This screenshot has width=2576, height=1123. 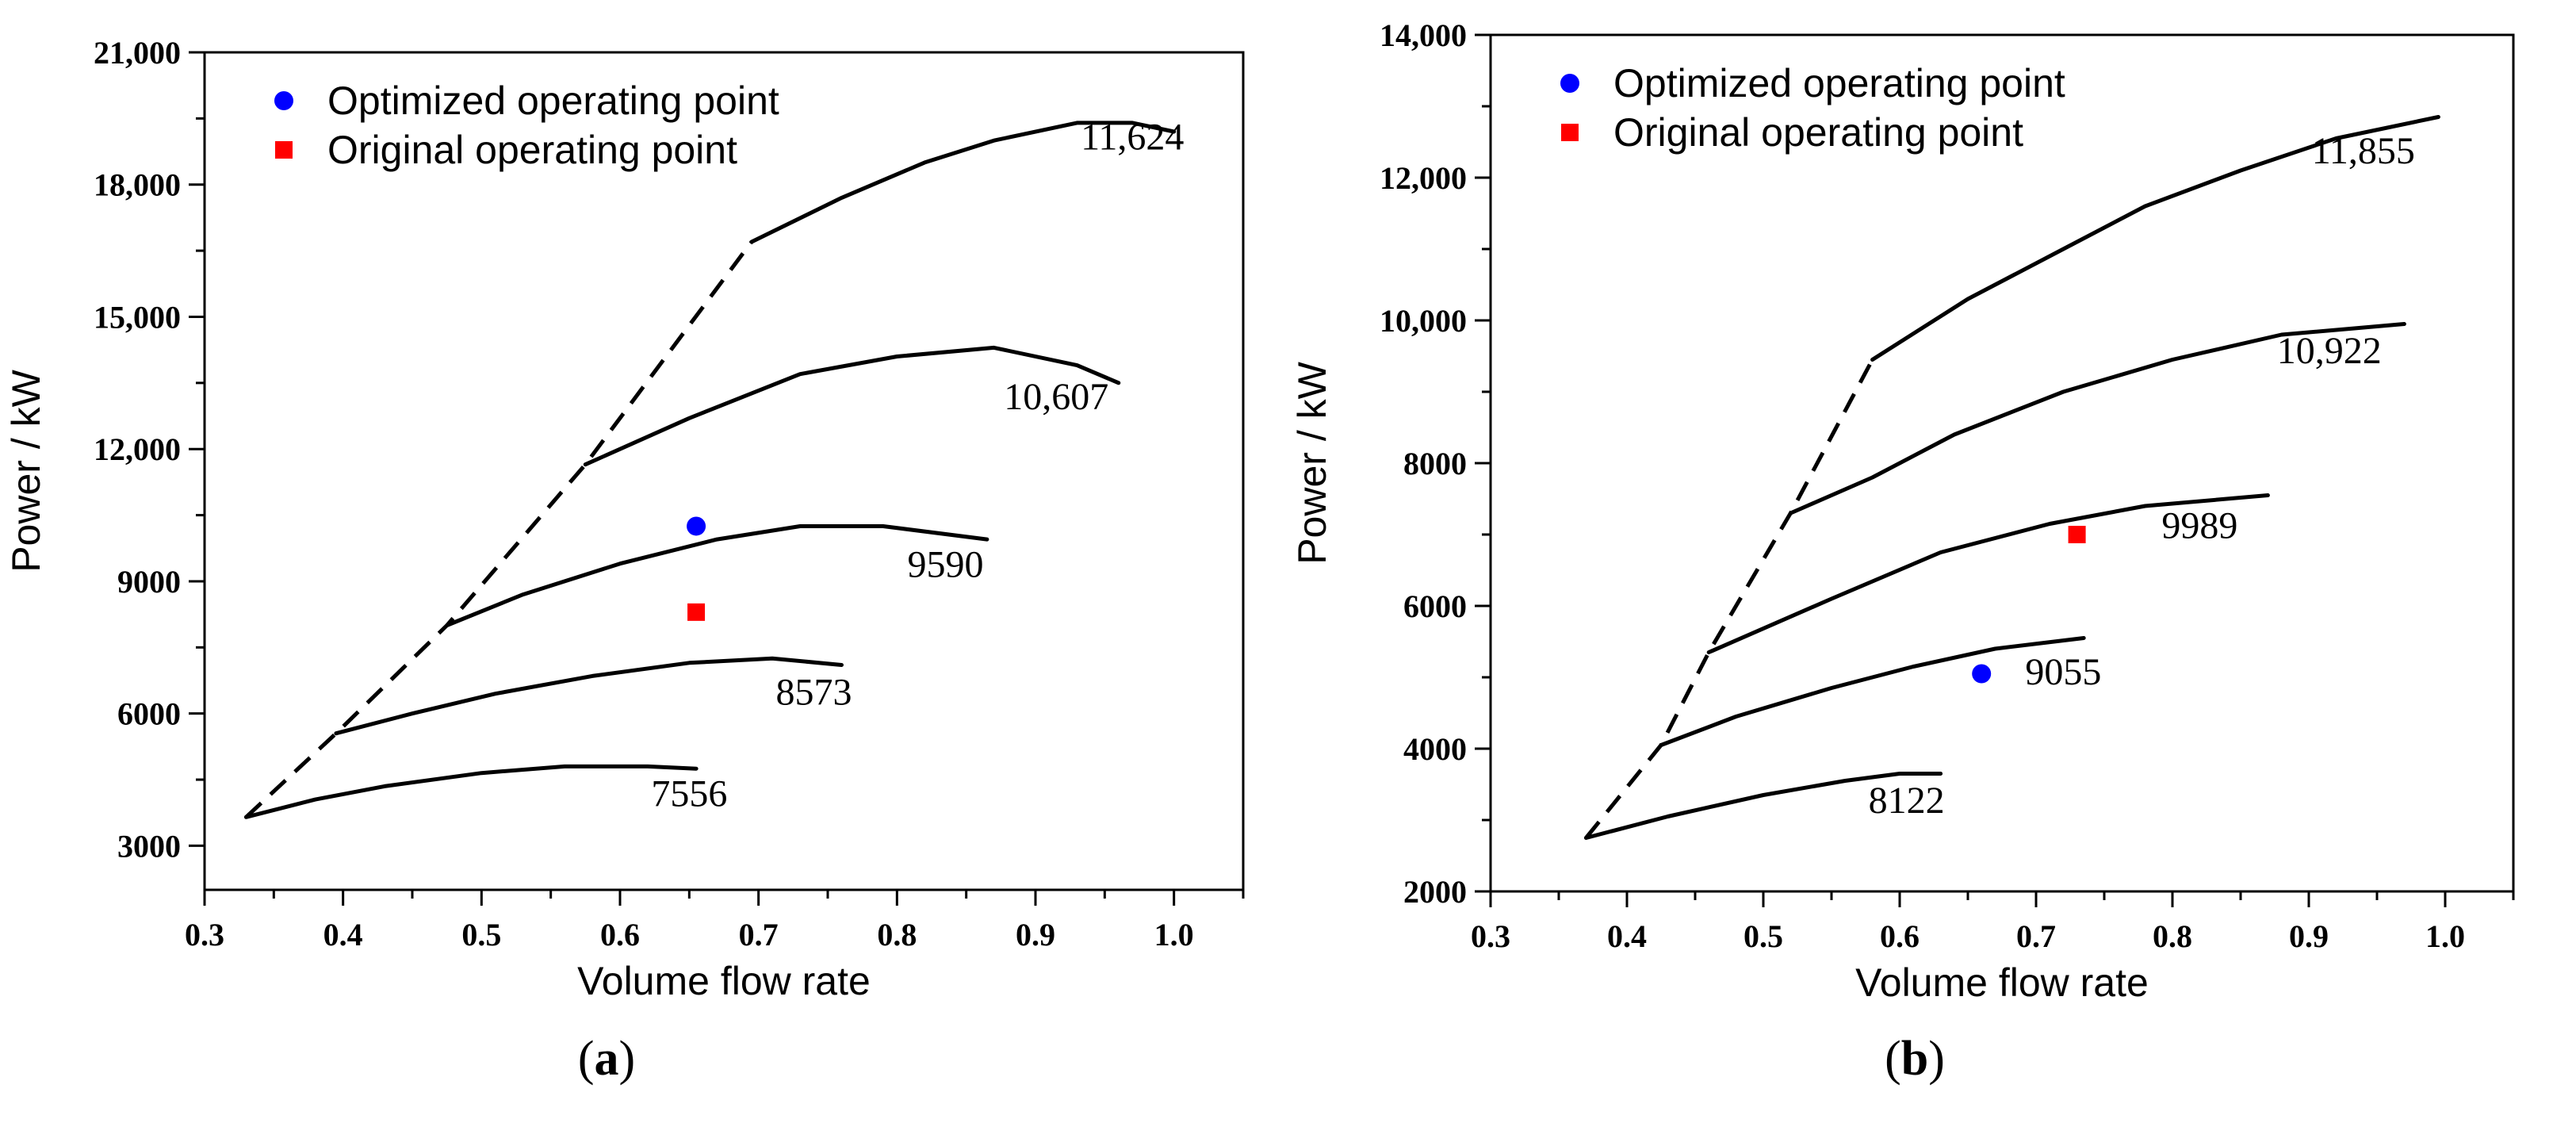 I want to click on panel-a-x-tick-label: 0.6, so click(x=620, y=934).